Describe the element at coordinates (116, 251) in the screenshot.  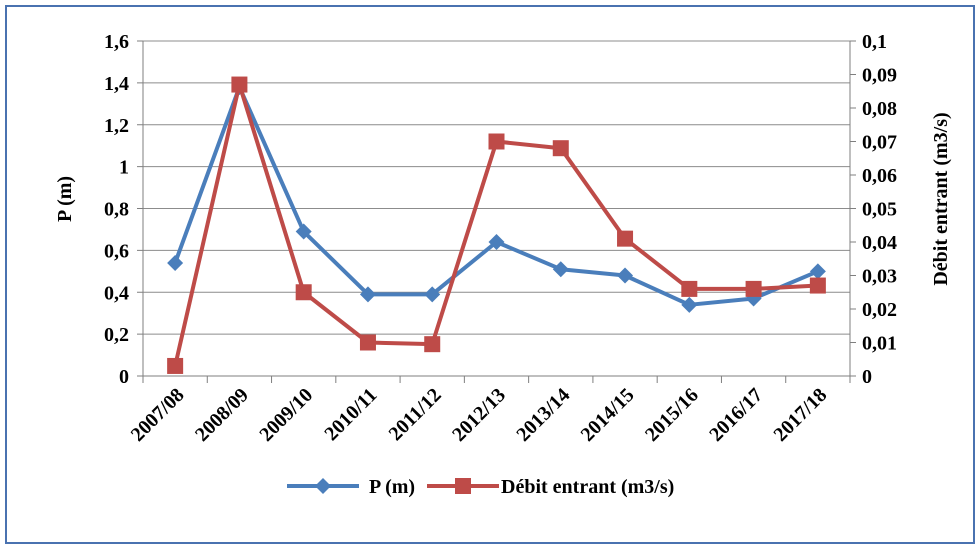
I see `left-tick-label: 0,6` at that location.